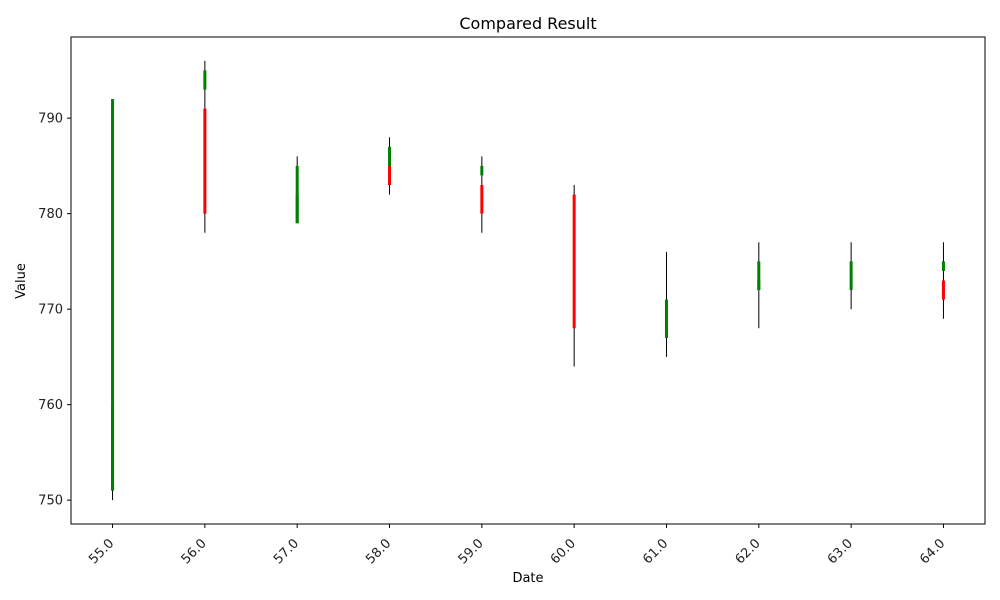 The width and height of the screenshot is (1000, 600). Describe the element at coordinates (527, 23) in the screenshot. I see `chart-title: Compared Result` at that location.